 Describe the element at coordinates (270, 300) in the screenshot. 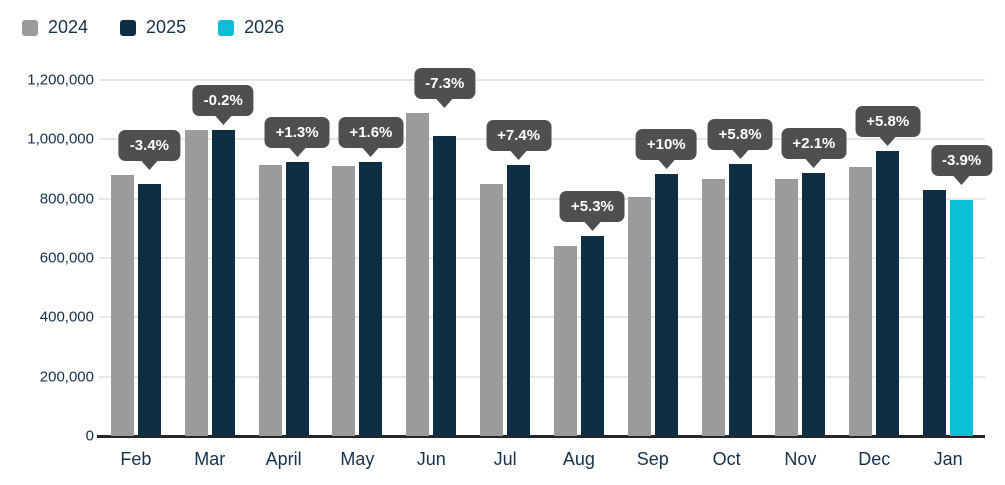

I see `bar-2024-april` at that location.